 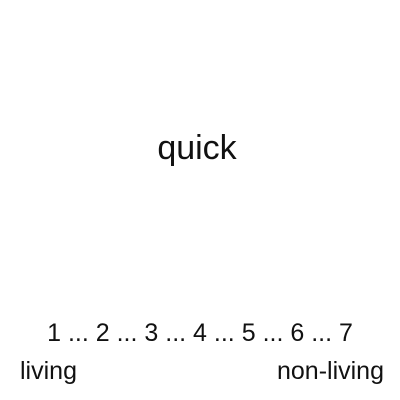 What do you see at coordinates (330, 371) in the screenshot?
I see `scale-right-anchor-label: non-living` at bounding box center [330, 371].